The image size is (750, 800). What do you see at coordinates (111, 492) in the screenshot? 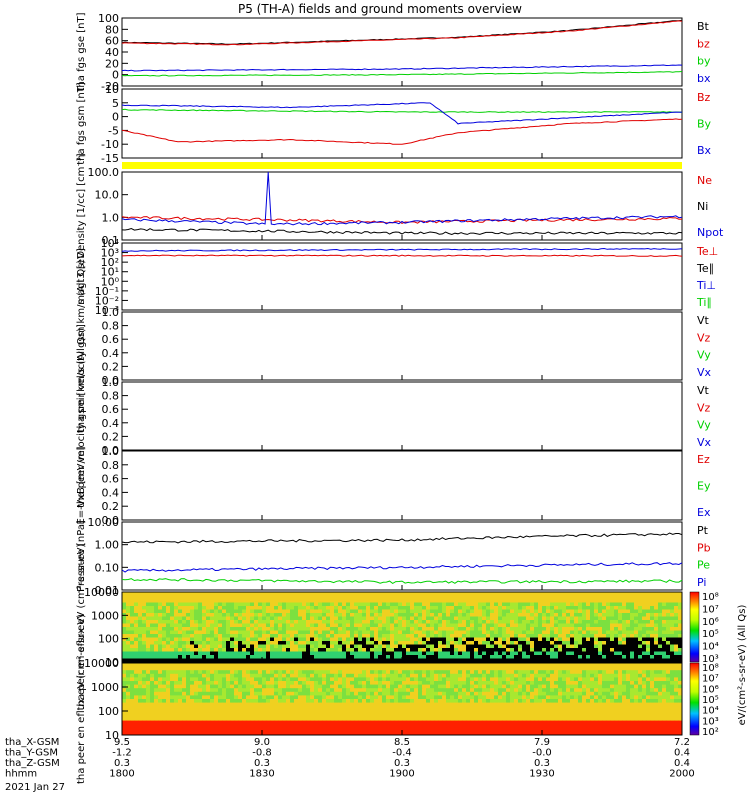
I see `y-tick-label: 0.4` at bounding box center [111, 492].